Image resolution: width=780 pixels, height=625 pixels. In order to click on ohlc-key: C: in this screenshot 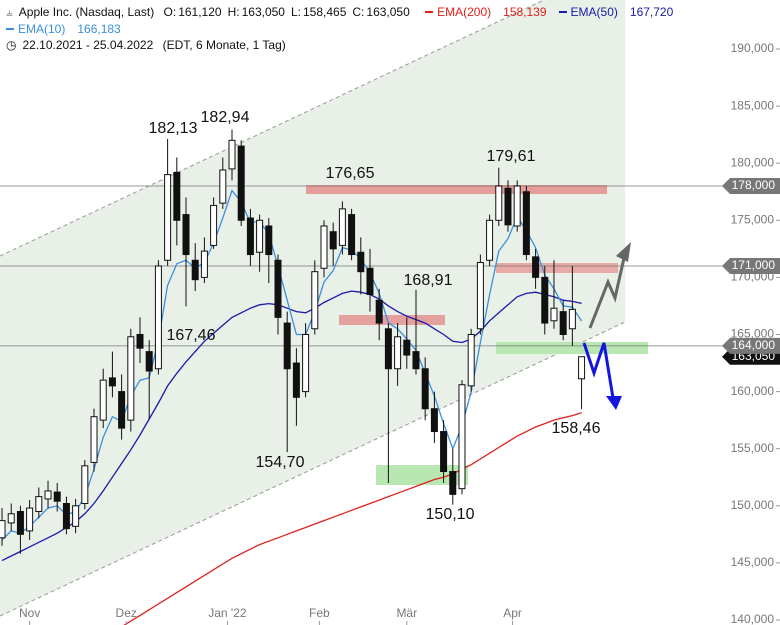, I will do `click(358, 12)`.